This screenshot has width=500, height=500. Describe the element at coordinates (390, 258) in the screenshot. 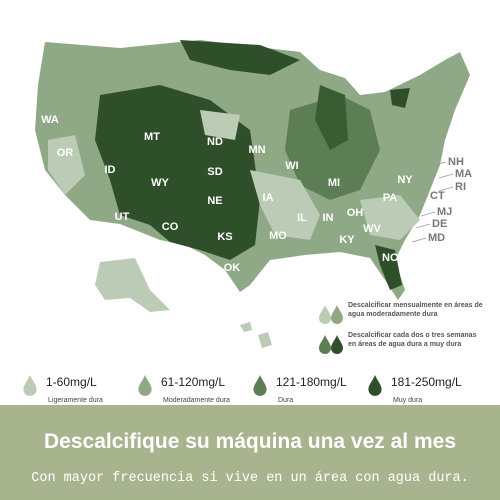

I see `state-label: NC` at that location.